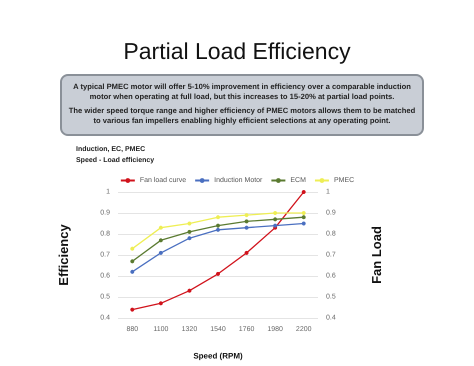 The height and width of the screenshot is (366, 474). What do you see at coordinates (63, 255) in the screenshot?
I see `y-axis-title: Efficiency` at bounding box center [63, 255].